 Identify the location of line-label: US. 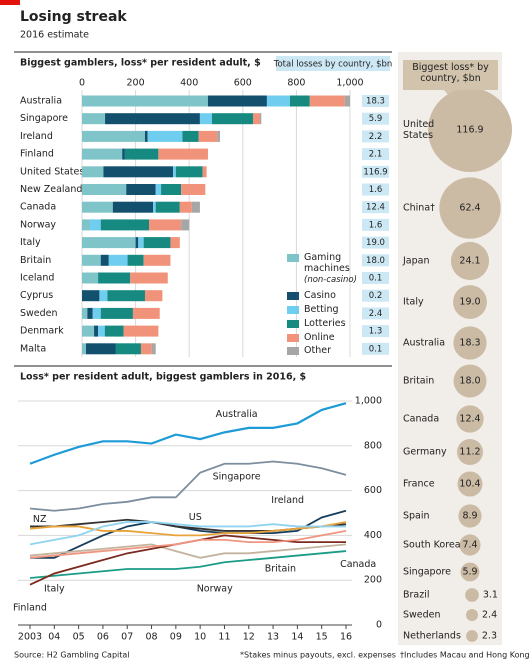
(195, 517).